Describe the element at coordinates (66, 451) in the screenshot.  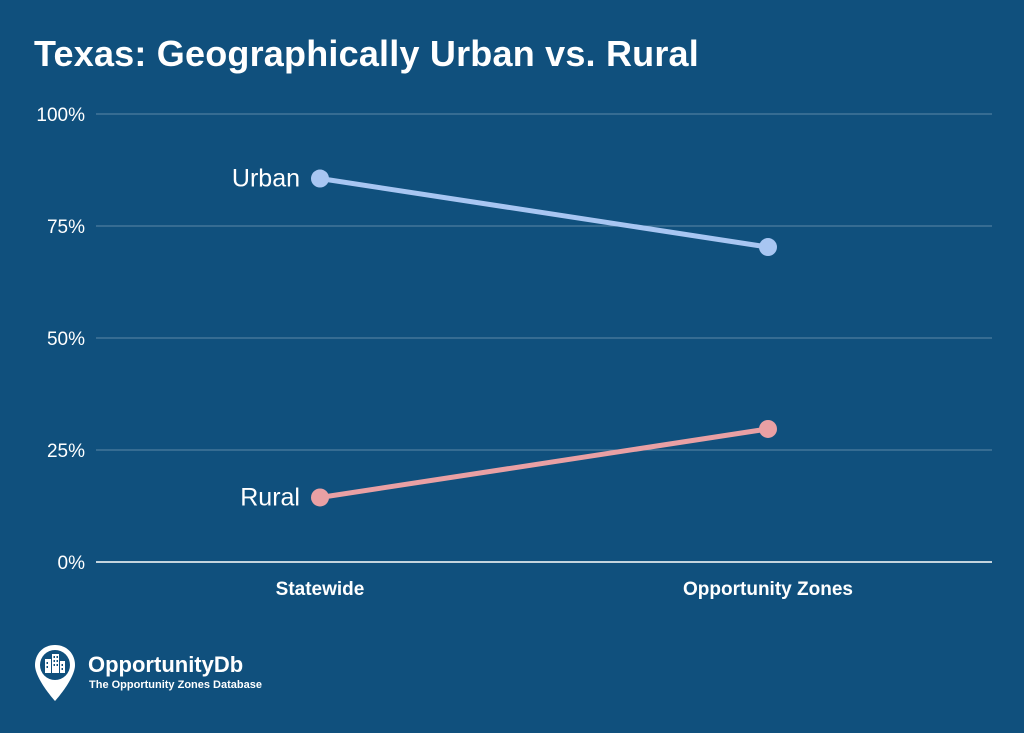
I see `y-tick-label: 25%` at that location.